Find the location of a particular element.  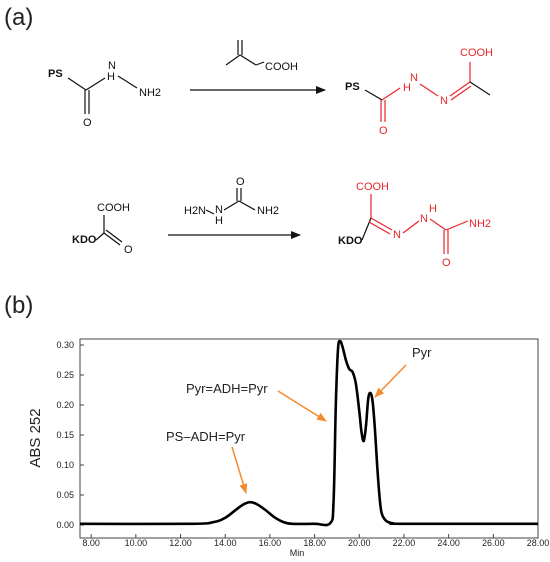

product2-nh2: NH2 is located at coordinates (480, 224).